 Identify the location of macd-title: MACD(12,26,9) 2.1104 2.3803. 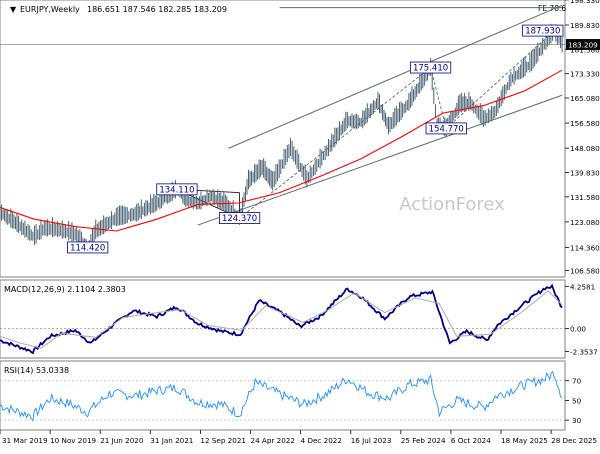
(65, 289).